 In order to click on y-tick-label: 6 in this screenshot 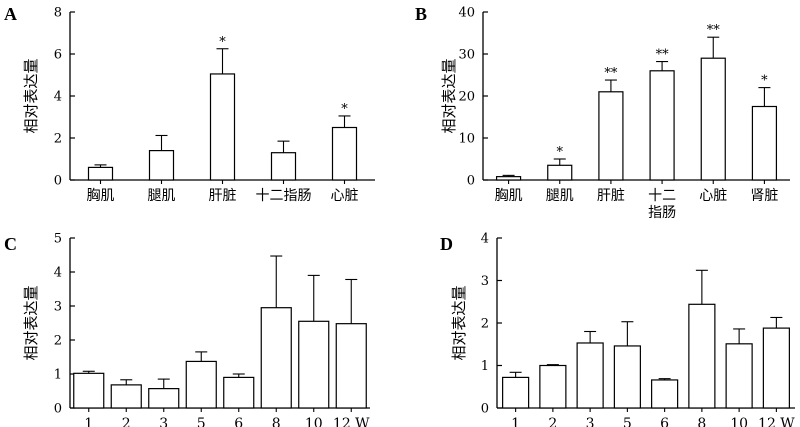, I will do `click(58, 55)`.